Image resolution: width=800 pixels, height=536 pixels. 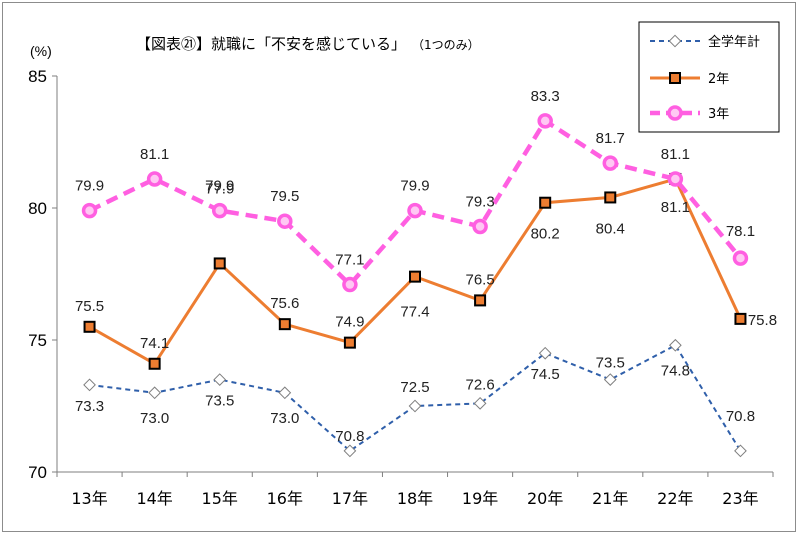 What do you see at coordinates (610, 498) in the screenshot?
I see `x-tick-label: 21年` at bounding box center [610, 498].